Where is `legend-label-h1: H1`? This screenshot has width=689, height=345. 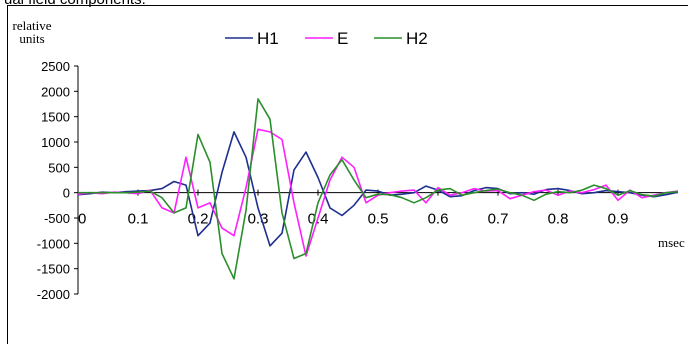 legend-label-h1: H1 is located at coordinates (268, 38).